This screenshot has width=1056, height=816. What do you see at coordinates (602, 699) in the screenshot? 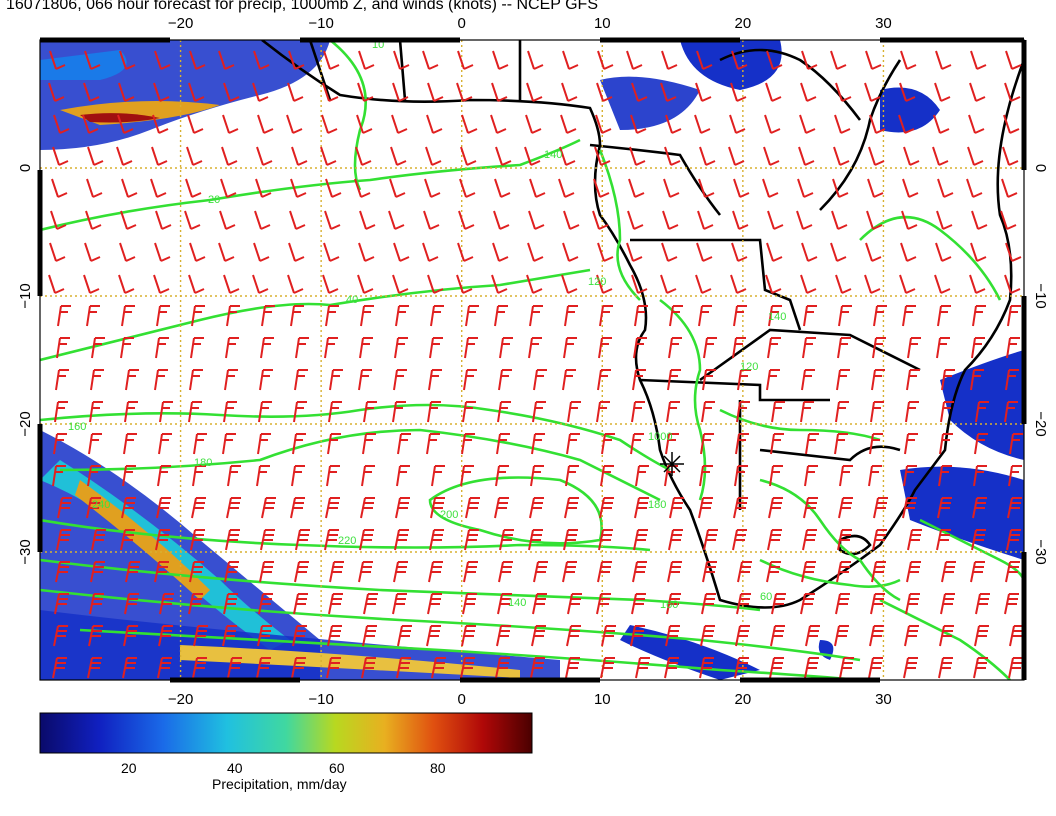
I see `lon-tick-label-bottom: 10` at bounding box center [602, 699].